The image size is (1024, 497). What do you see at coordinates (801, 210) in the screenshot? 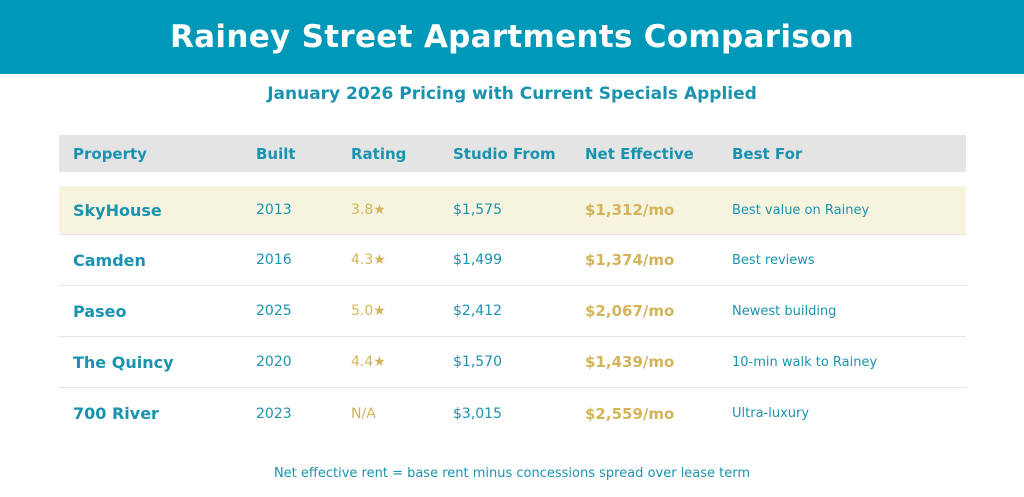
I see `best-for-note: Best value on Rainey` at bounding box center [801, 210].